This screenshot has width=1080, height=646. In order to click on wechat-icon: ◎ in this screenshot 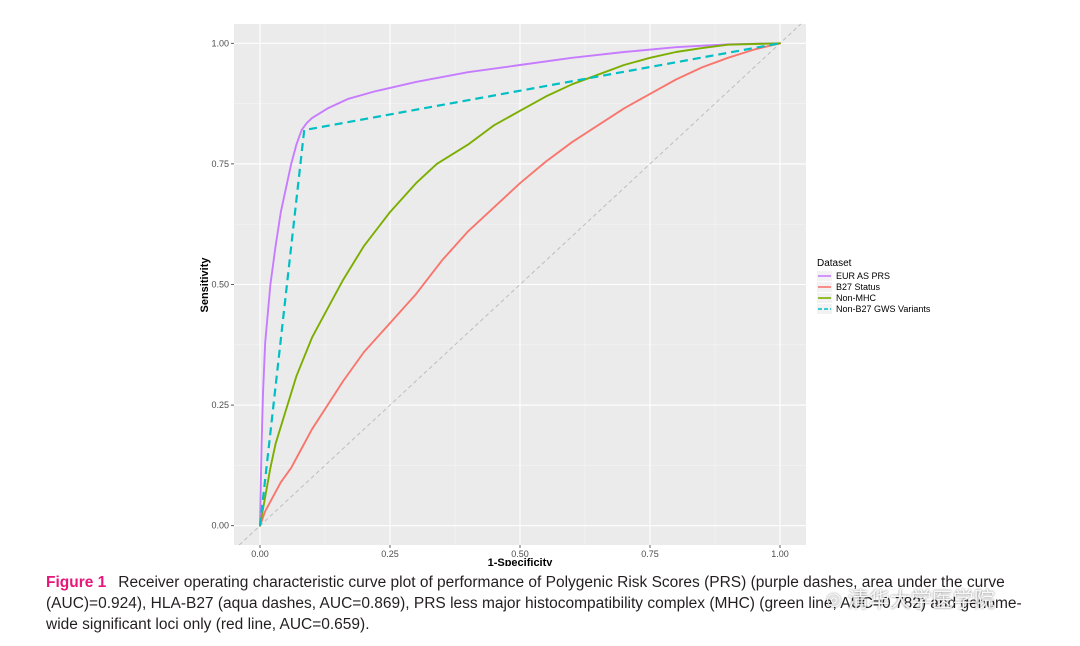, I will do `click(834, 599)`.